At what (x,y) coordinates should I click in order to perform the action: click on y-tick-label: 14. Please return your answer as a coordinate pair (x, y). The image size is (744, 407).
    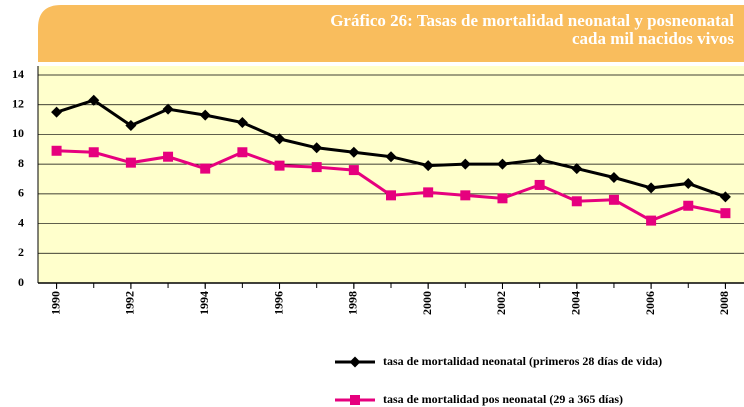
    Looking at the image, I should click on (18, 74).